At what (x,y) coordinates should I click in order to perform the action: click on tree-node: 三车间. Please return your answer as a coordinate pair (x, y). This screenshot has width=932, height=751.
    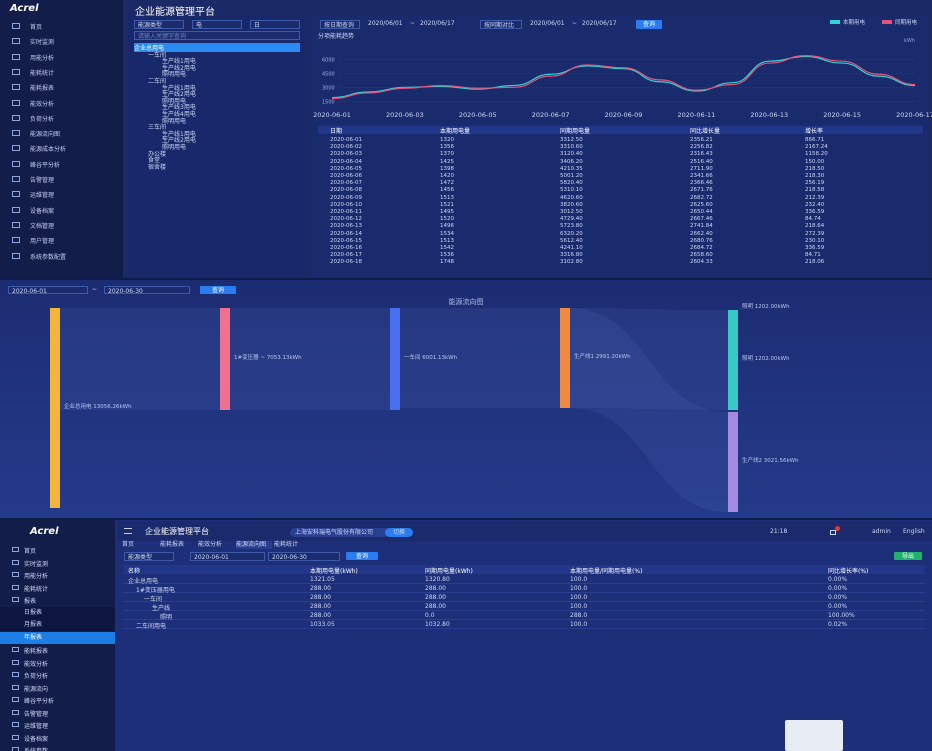
    Looking at the image, I should click on (157, 128).